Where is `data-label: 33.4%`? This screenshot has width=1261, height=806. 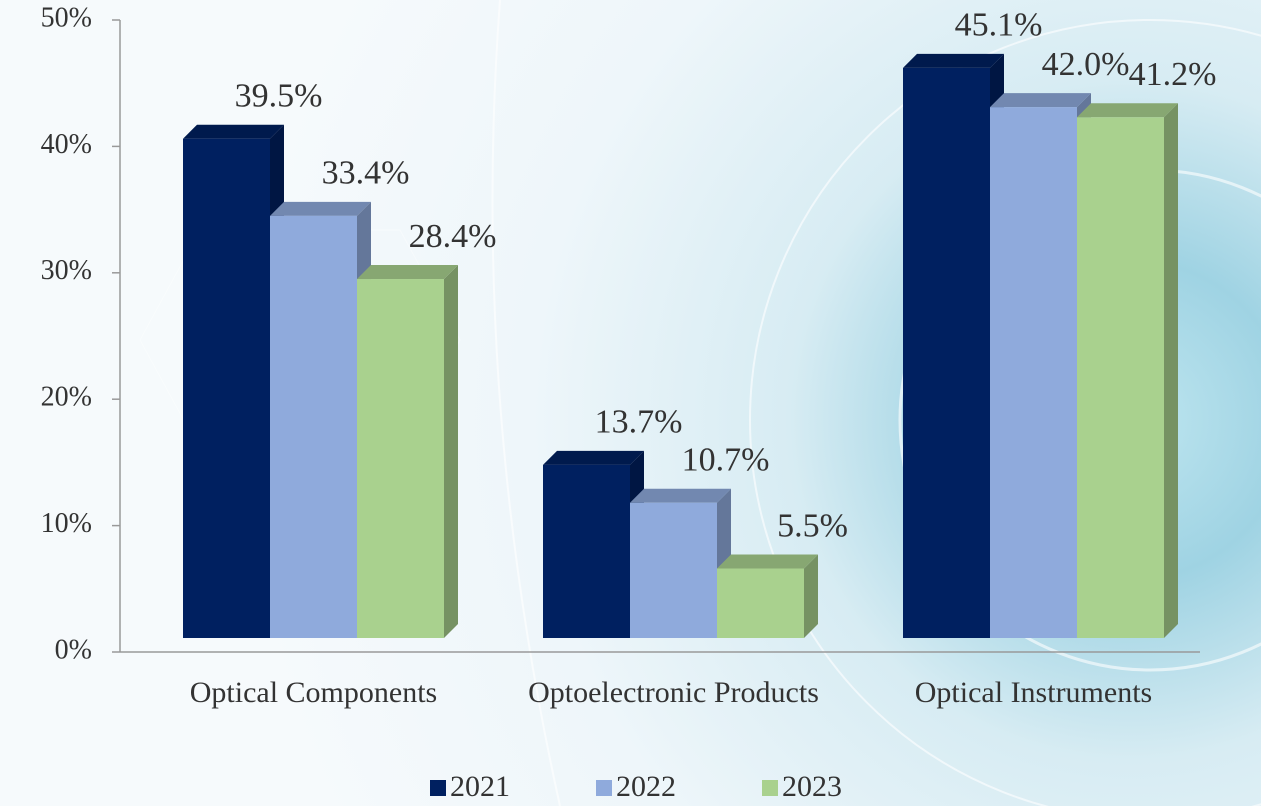 data-label: 33.4% is located at coordinates (366, 173).